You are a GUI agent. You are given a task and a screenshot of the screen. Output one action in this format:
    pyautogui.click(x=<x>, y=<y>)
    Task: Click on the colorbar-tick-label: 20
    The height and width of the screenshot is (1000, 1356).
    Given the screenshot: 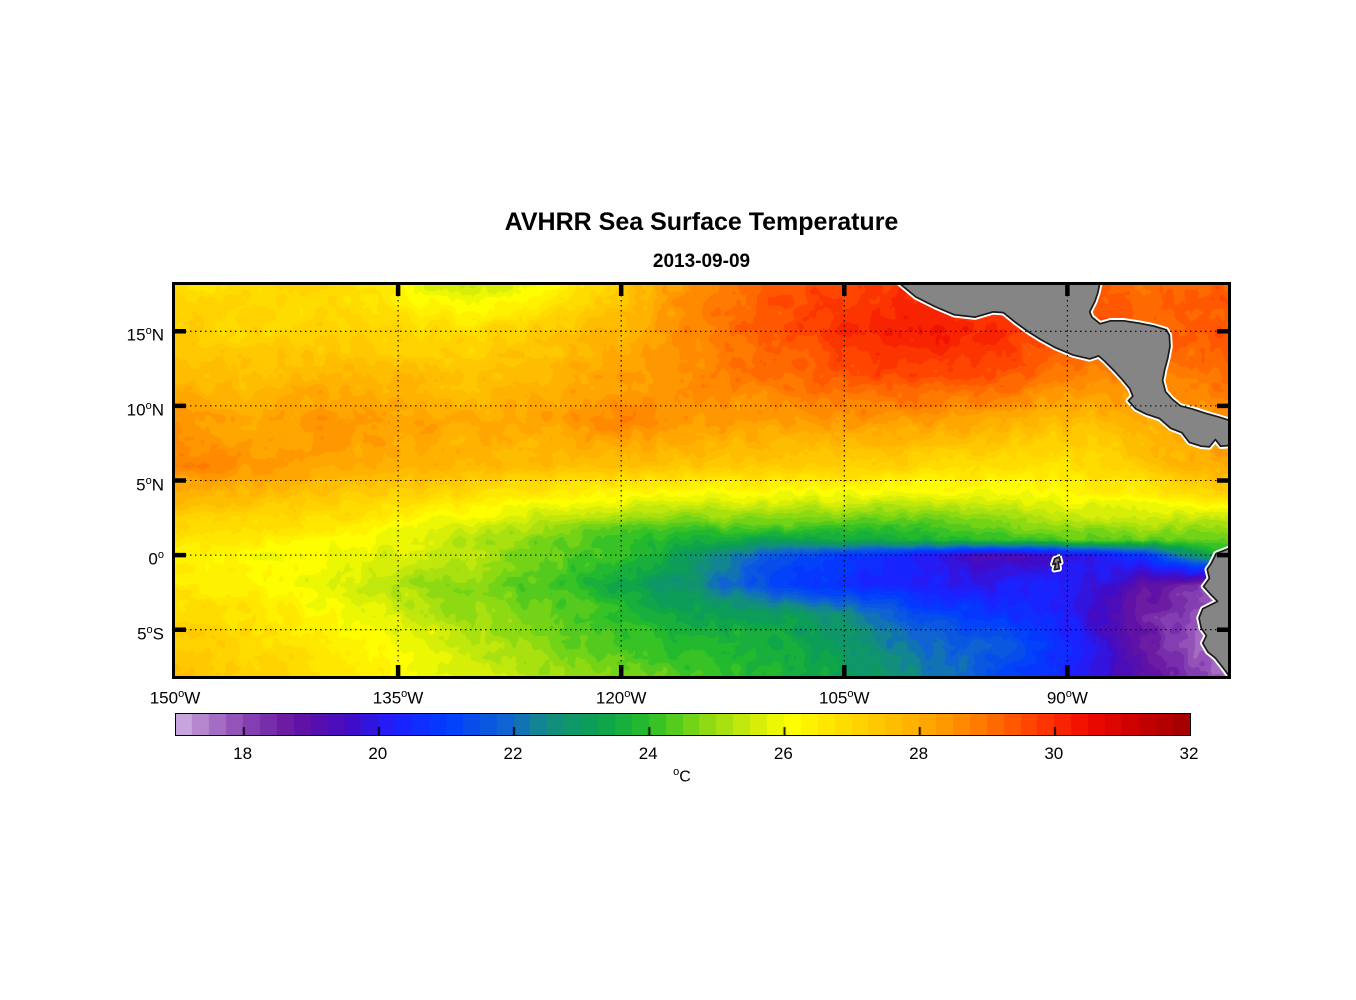 What is the action you would take?
    pyautogui.click(x=378, y=753)
    